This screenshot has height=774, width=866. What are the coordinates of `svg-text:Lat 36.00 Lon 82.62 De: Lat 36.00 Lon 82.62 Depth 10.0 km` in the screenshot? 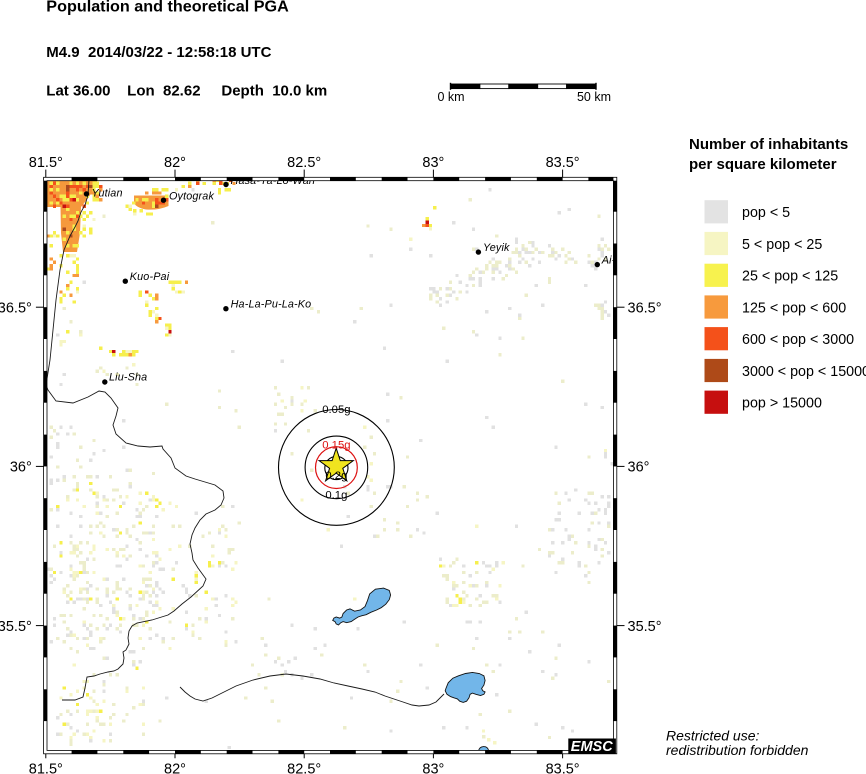 It's located at (186, 91).